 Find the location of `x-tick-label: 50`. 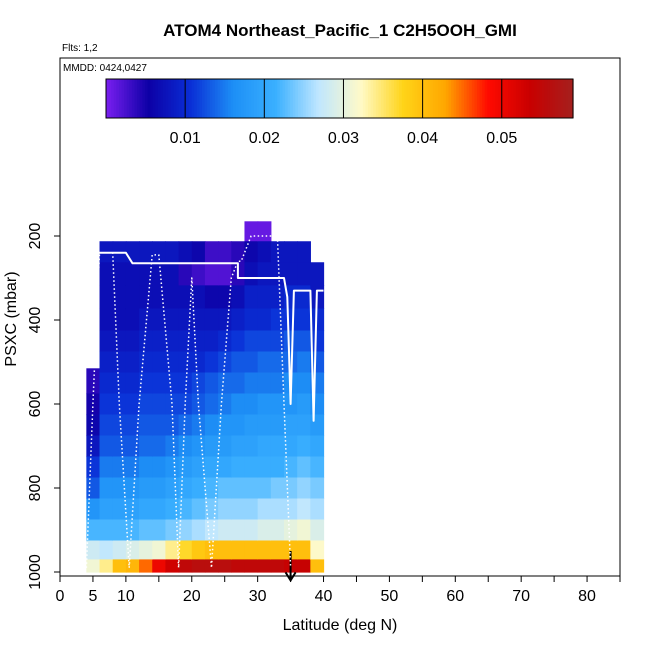

x-tick-label: 50 is located at coordinates (390, 596).